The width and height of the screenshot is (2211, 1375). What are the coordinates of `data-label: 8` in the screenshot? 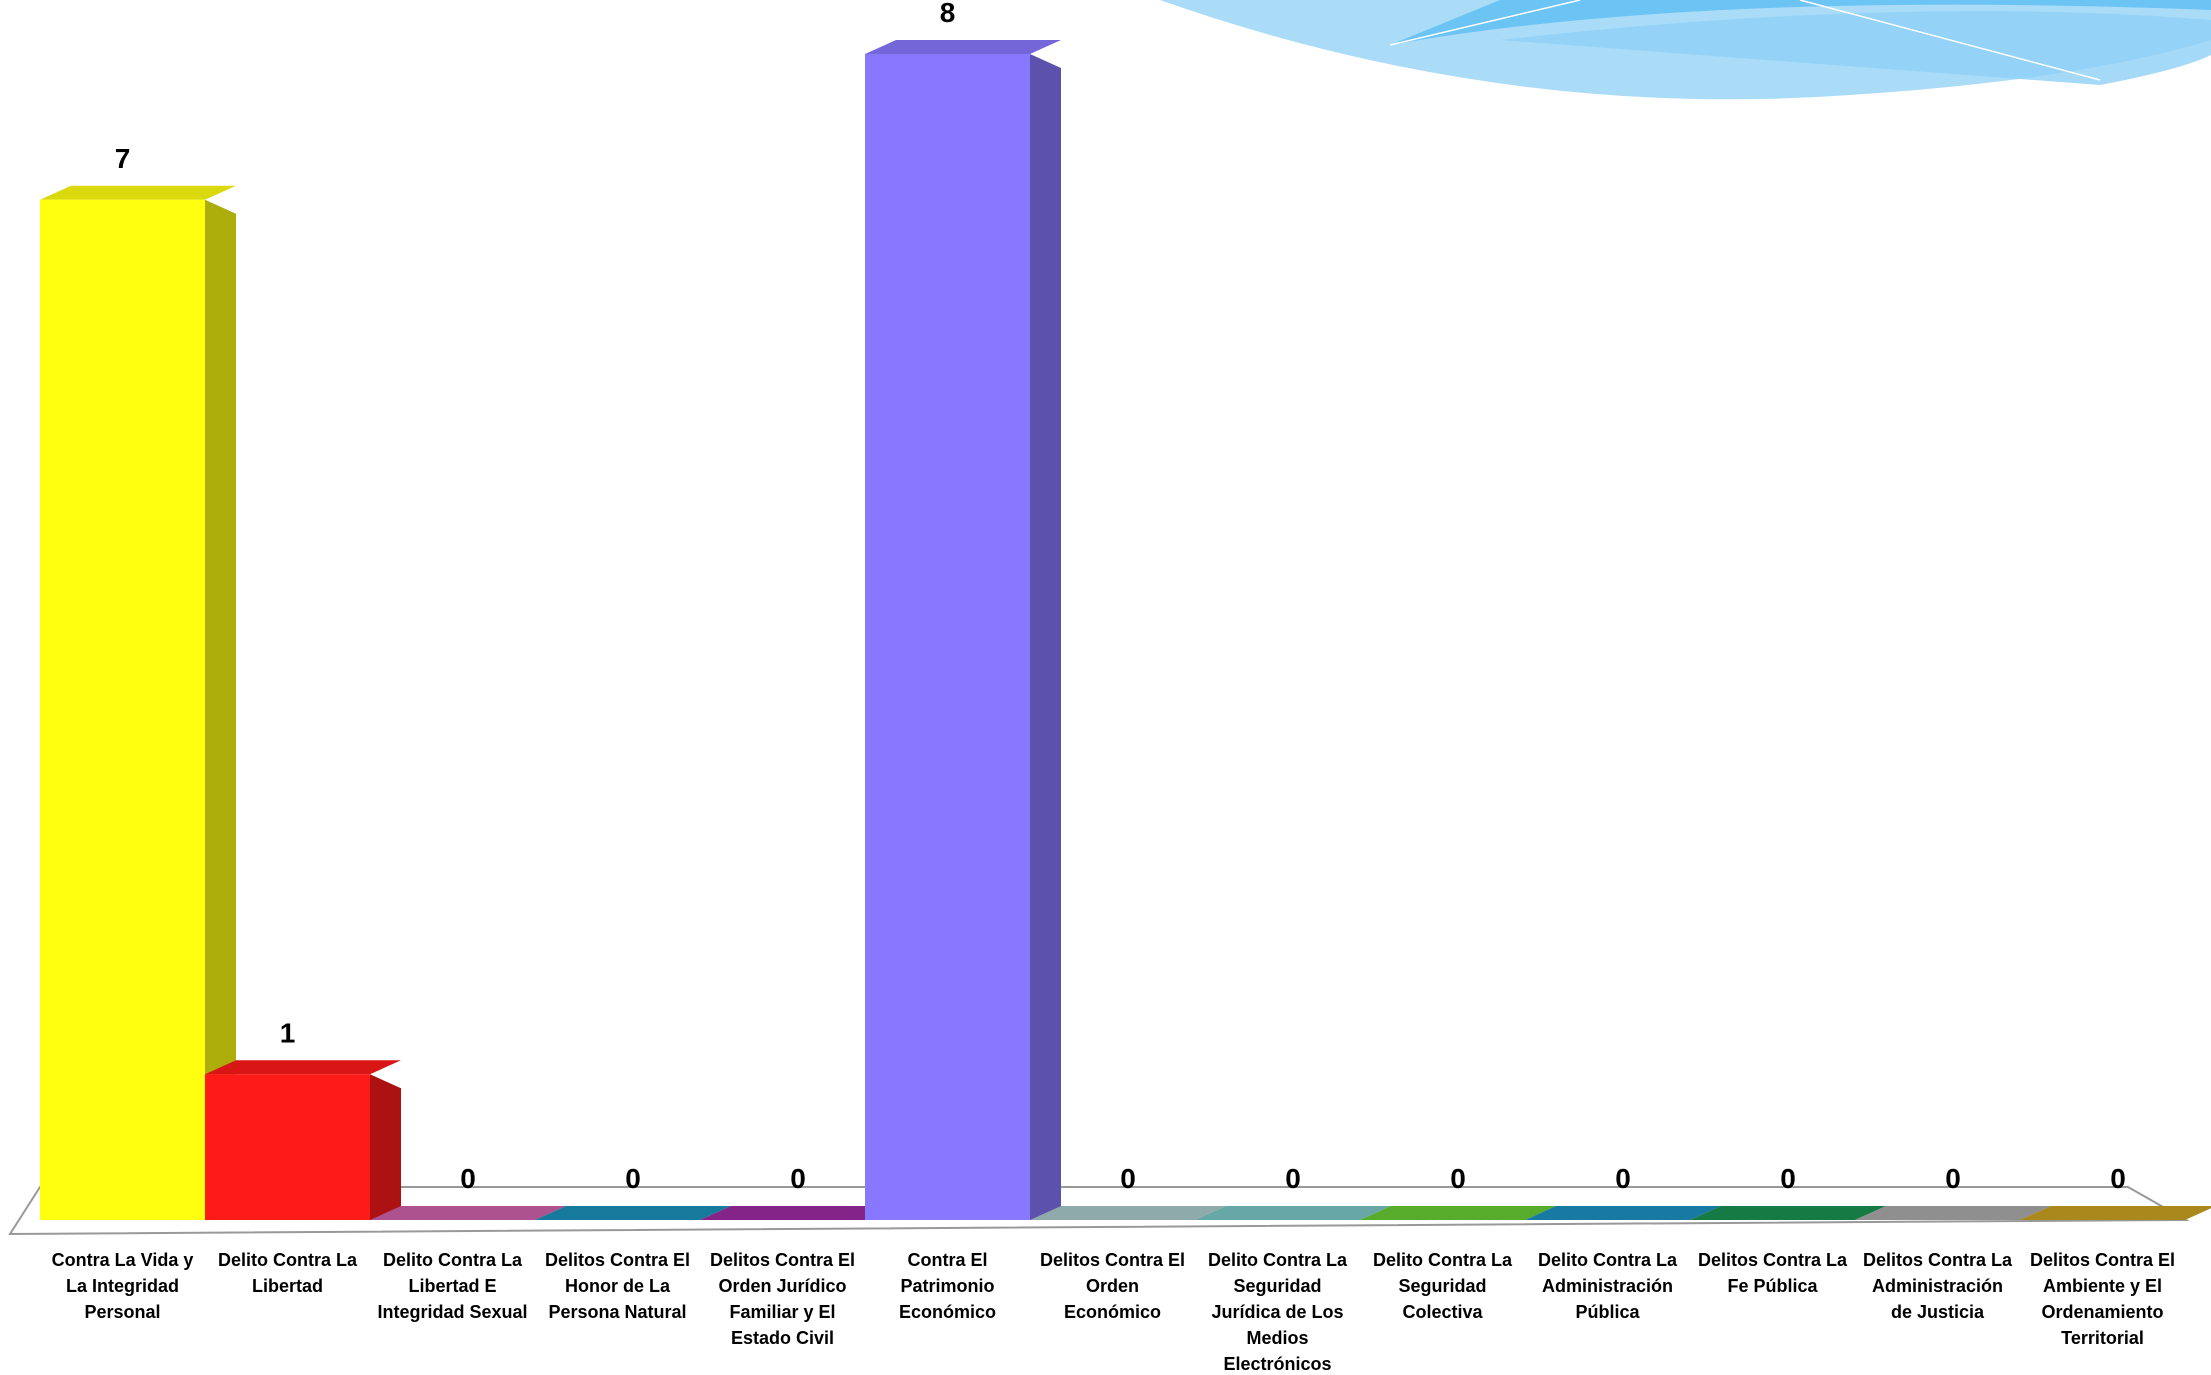 It's located at (948, 14).